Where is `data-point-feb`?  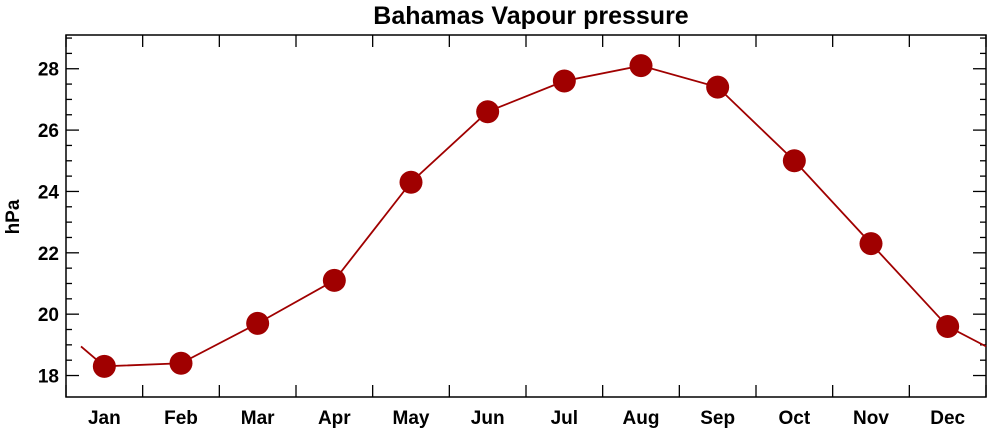
data-point-feb is located at coordinates (181, 363).